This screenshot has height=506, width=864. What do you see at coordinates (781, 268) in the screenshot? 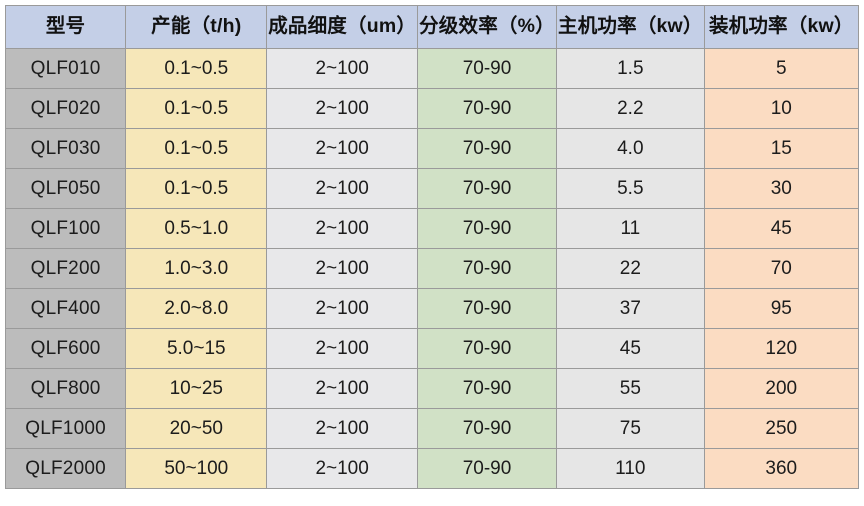
I see `cell-installed-power: 70` at bounding box center [781, 268].